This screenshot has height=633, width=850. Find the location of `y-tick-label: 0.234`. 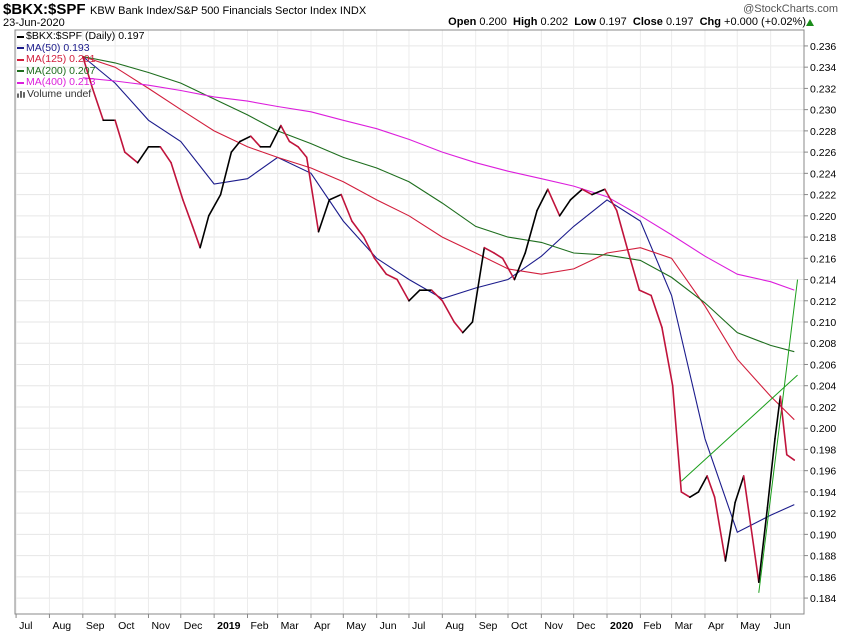

y-tick-label: 0.234 is located at coordinates (823, 68).